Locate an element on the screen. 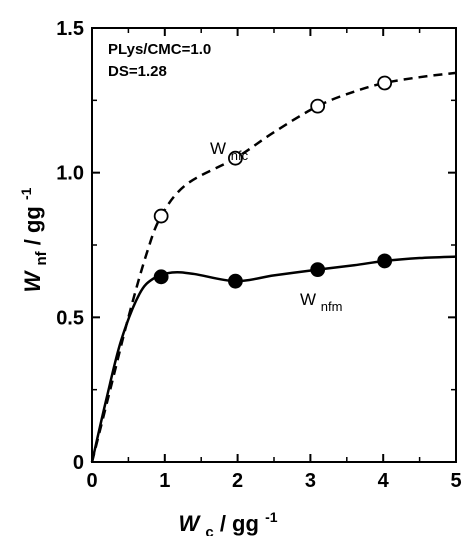  series-label-wnfc-main: W is located at coordinates (218, 148).